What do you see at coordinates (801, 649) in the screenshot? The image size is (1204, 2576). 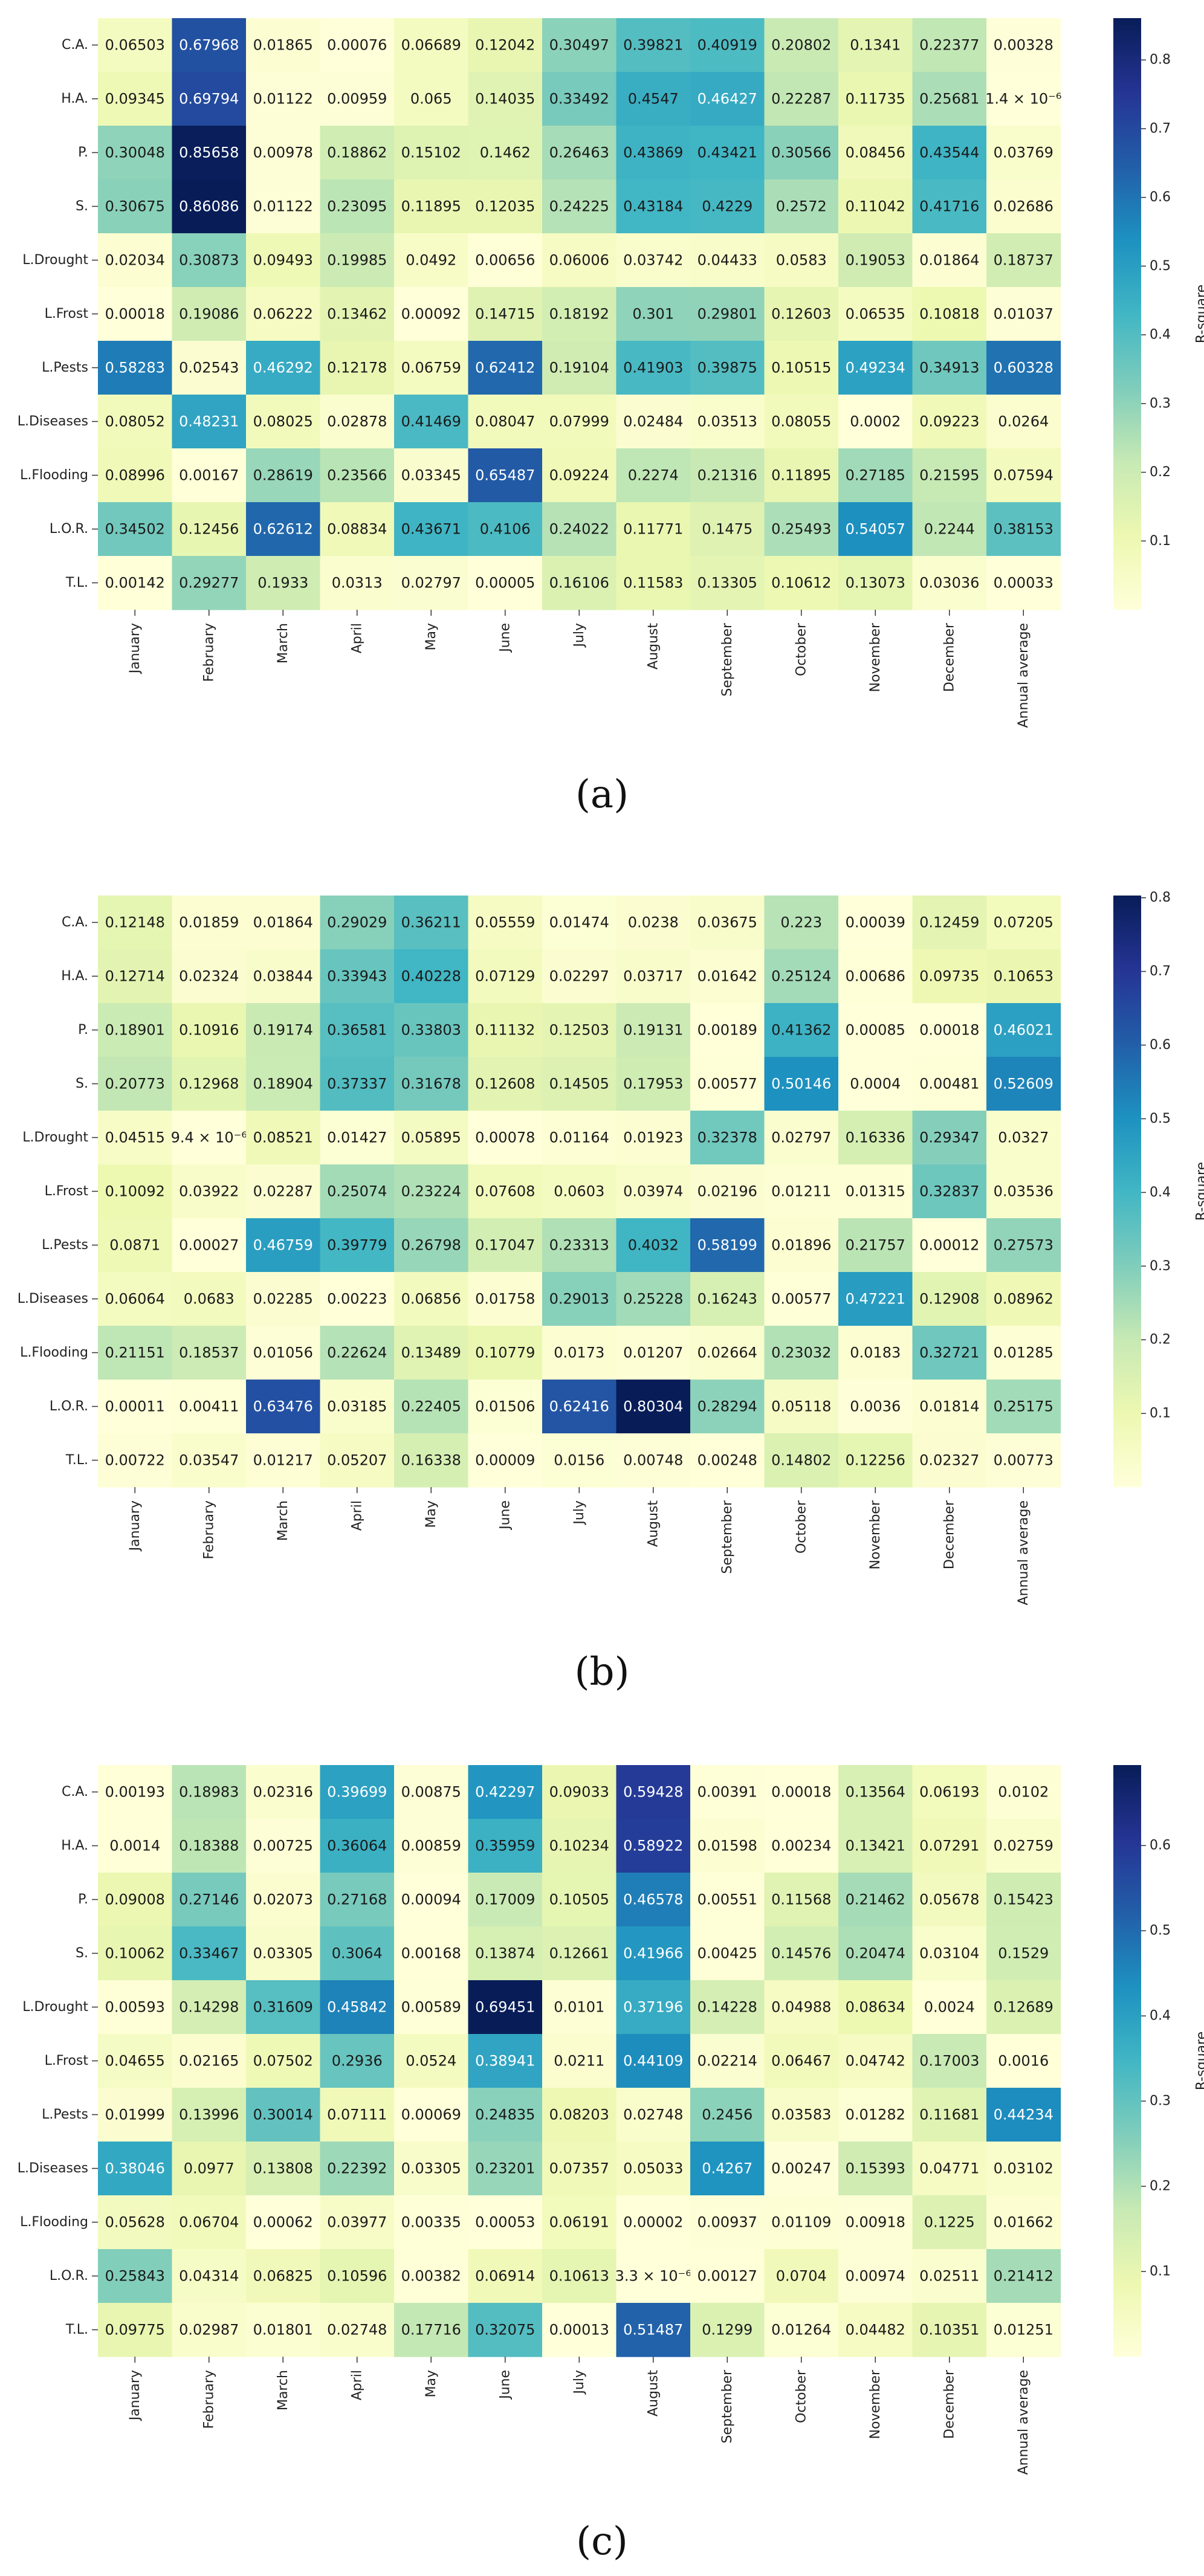 I see `column-label: October` at bounding box center [801, 649].